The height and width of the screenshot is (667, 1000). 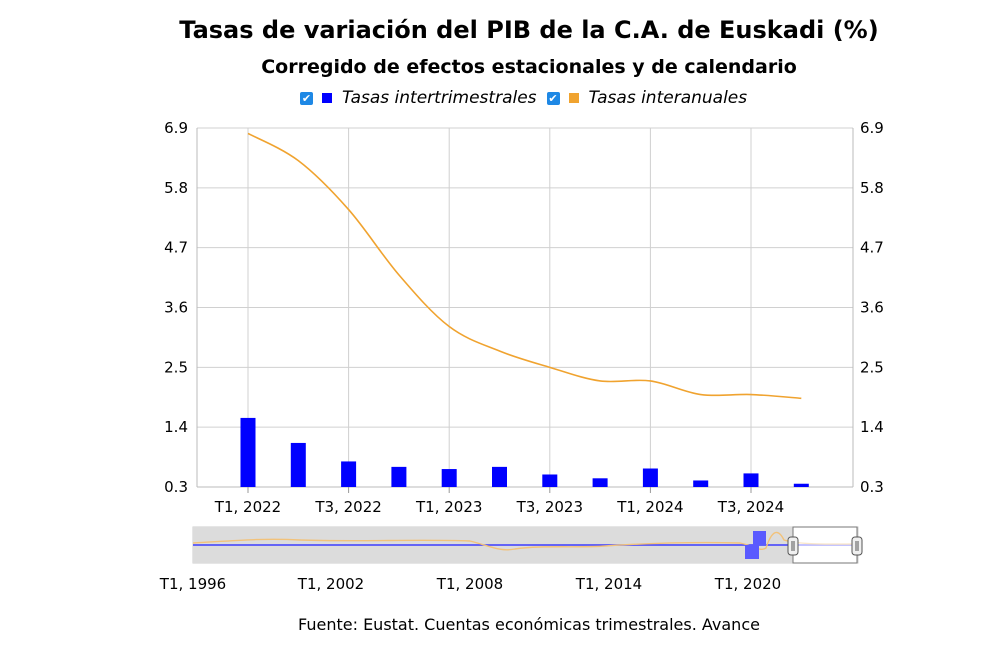 What do you see at coordinates (247, 507) in the screenshot?
I see `x-tick-label: T1, 2022` at bounding box center [247, 507].